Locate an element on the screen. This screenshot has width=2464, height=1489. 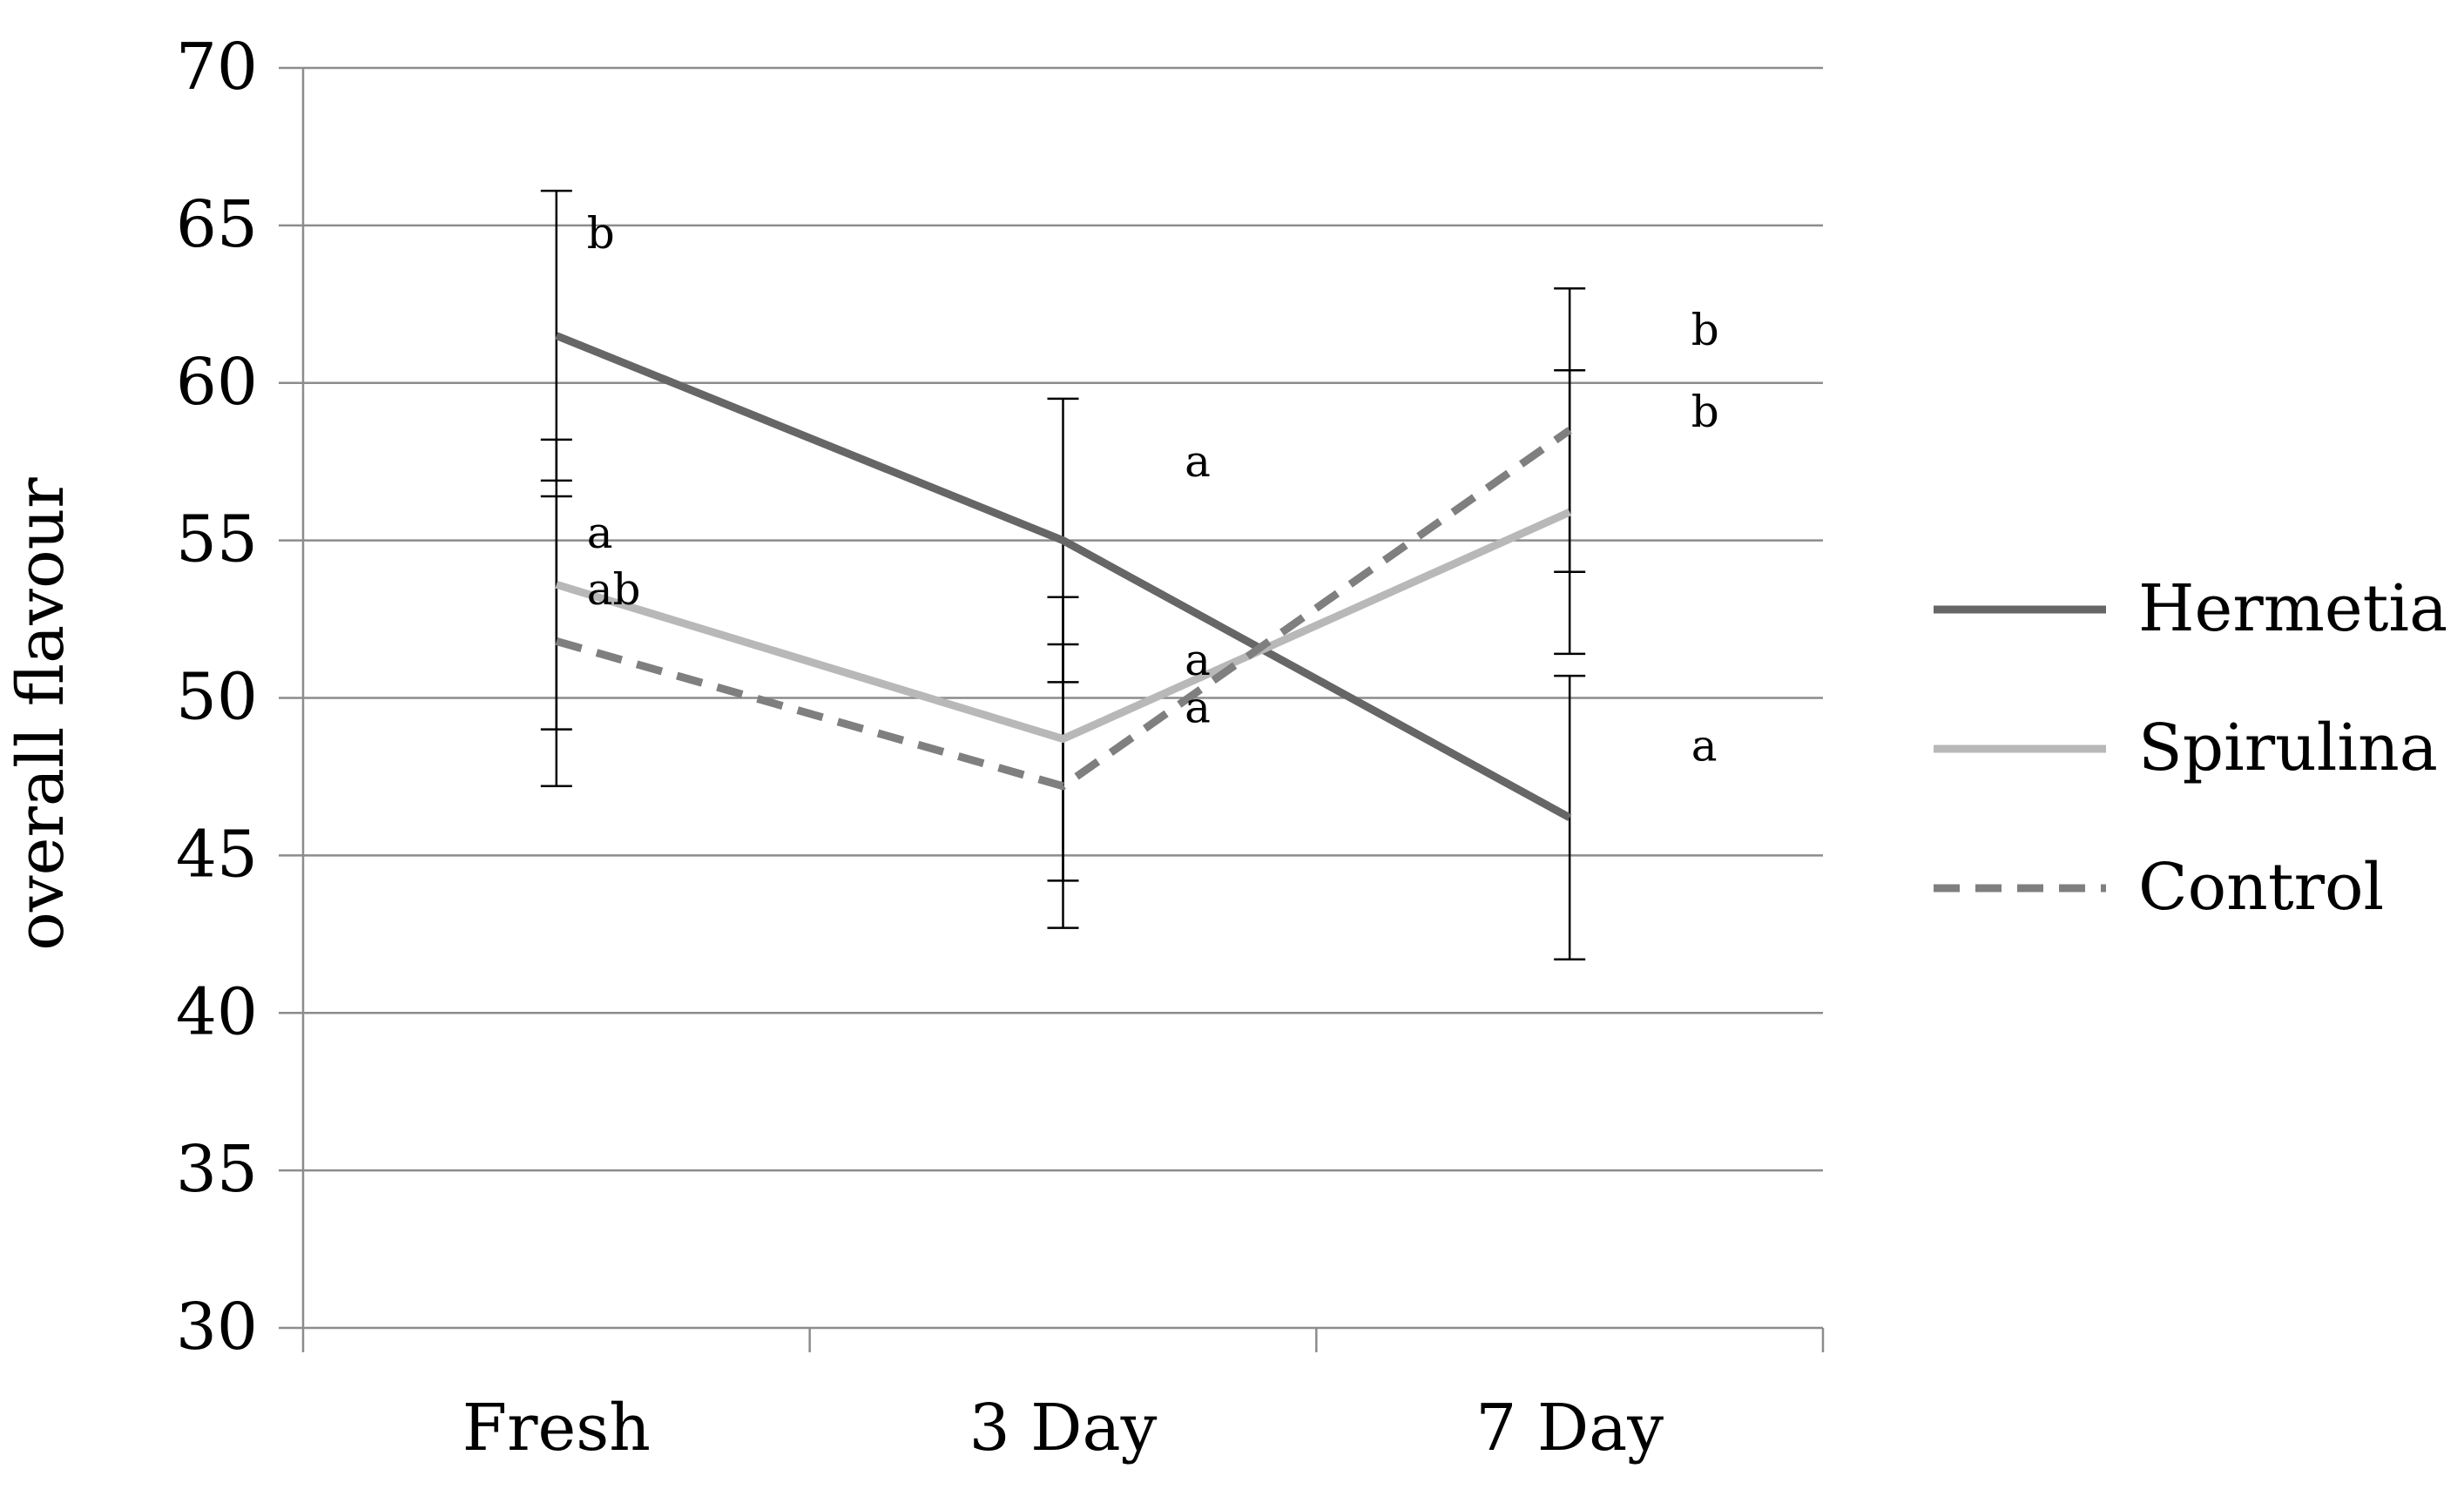
series-line-spirulina is located at coordinates (1063, 626).